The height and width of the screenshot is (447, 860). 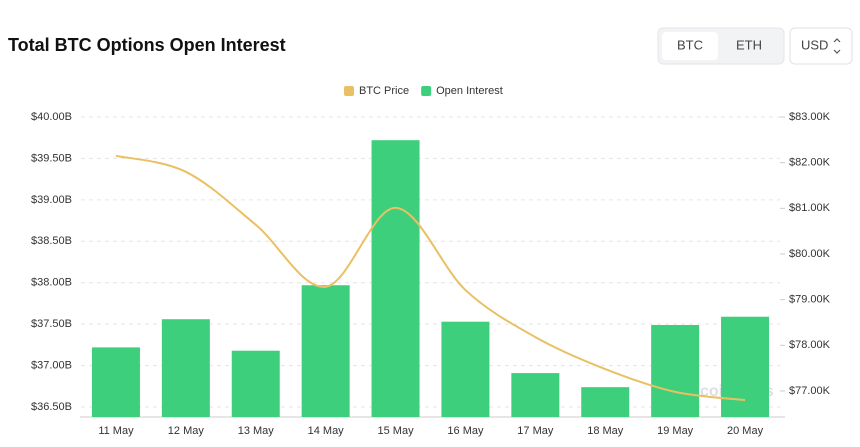 What do you see at coordinates (749, 44) in the screenshot?
I see `coin-eth-label: ETH` at bounding box center [749, 44].